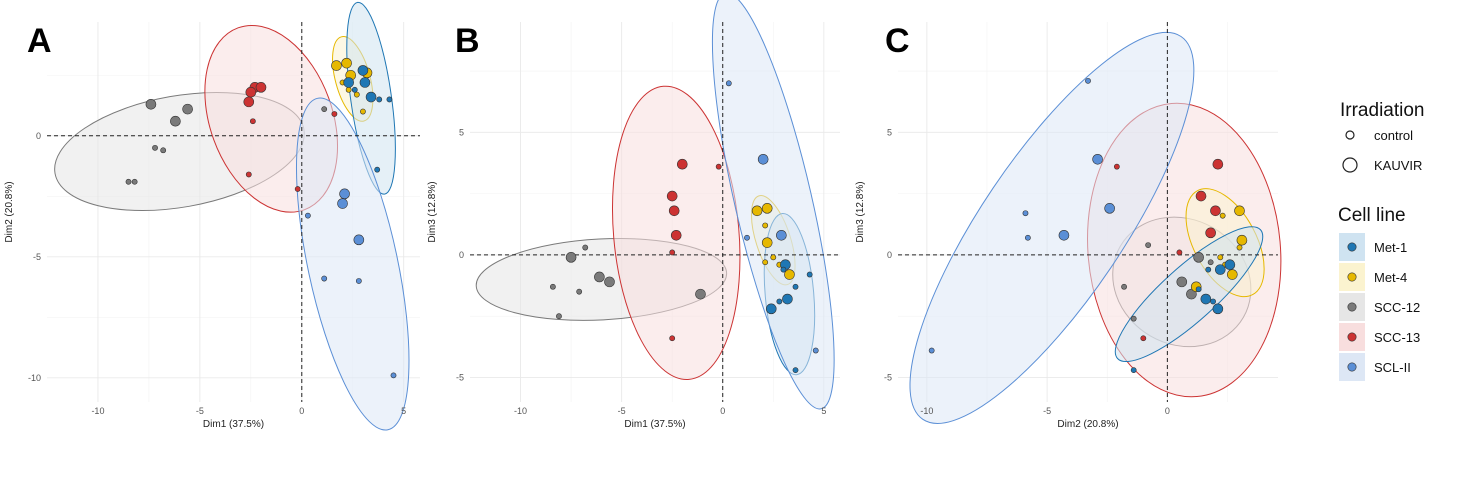  What do you see at coordinates (1393, 135) in the screenshot?
I see `legend-control-label: control` at bounding box center [1393, 135].